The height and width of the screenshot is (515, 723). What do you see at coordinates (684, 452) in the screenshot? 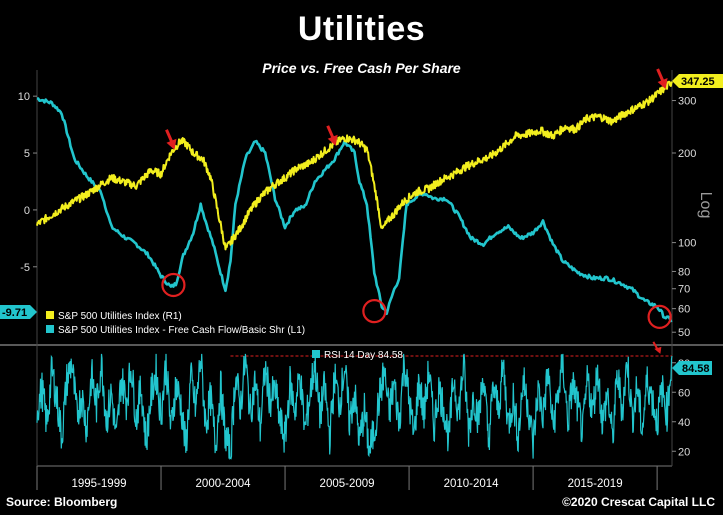
I see `rsi-tick-label: 20` at bounding box center [684, 452].